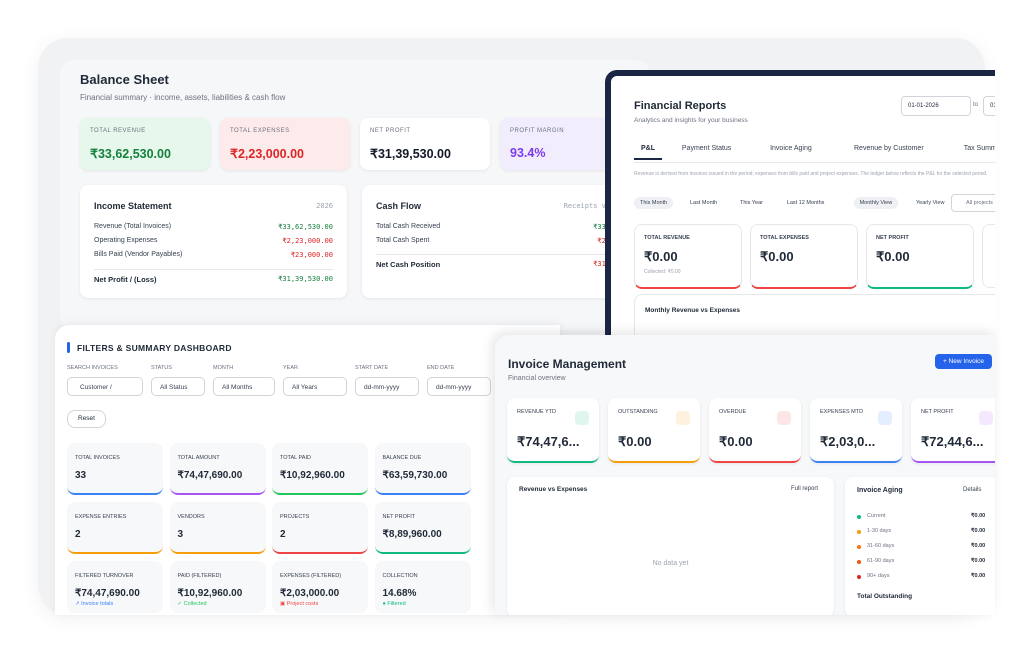  What do you see at coordinates (138, 254) in the screenshot?
I see `row-label: Bills Paid (Vendor Payables)` at bounding box center [138, 254].